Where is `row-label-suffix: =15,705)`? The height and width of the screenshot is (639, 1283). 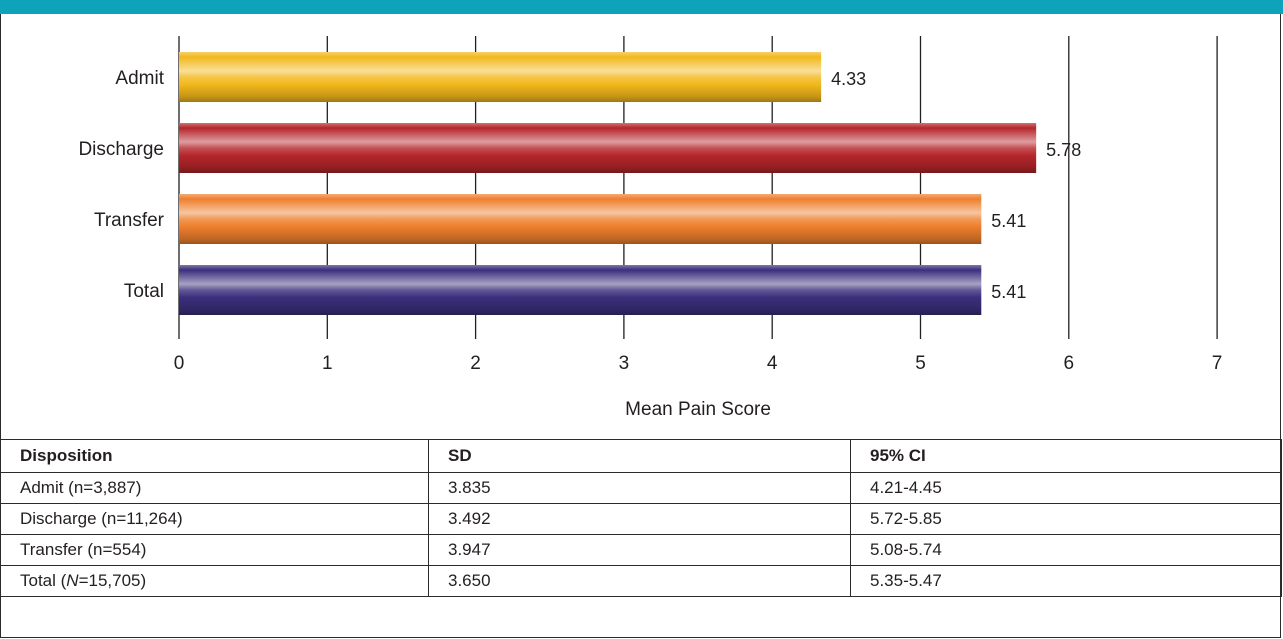
row-label-suffix: =15,705) is located at coordinates (112, 580).